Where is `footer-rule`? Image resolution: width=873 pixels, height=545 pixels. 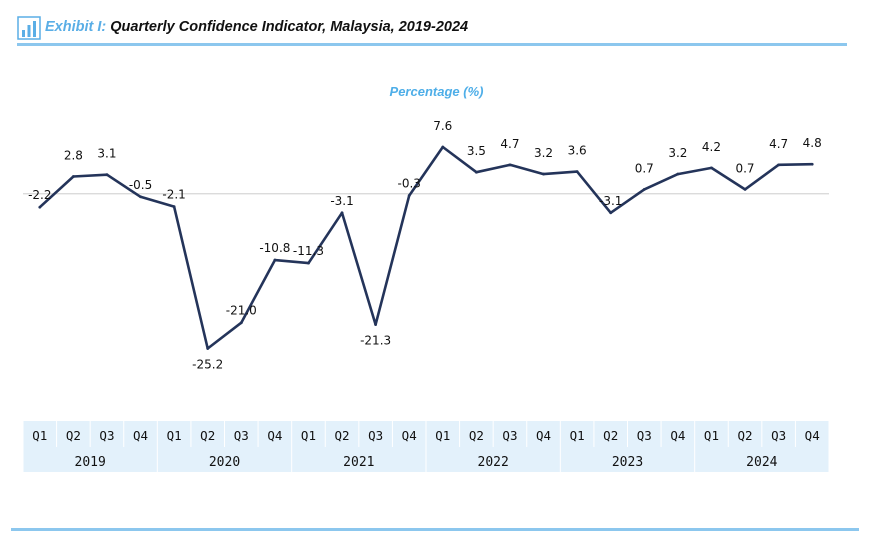
footer-rule is located at coordinates (435, 529).